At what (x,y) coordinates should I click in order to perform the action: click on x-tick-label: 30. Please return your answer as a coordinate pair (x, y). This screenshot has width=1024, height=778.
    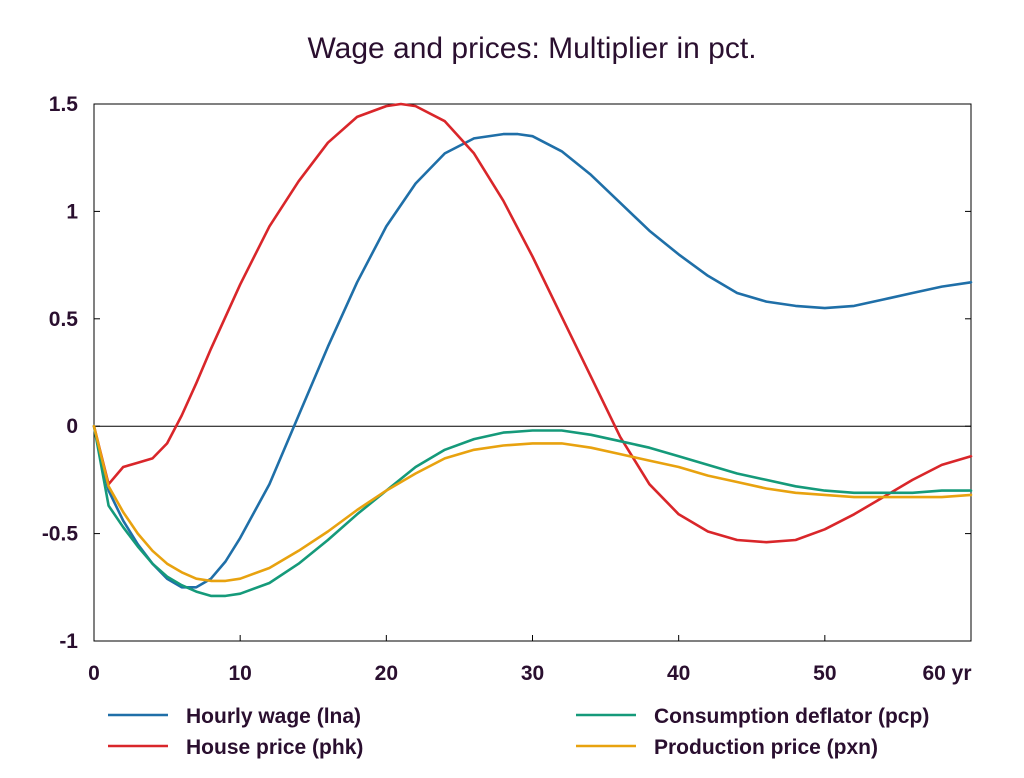
    Looking at the image, I should click on (532, 673).